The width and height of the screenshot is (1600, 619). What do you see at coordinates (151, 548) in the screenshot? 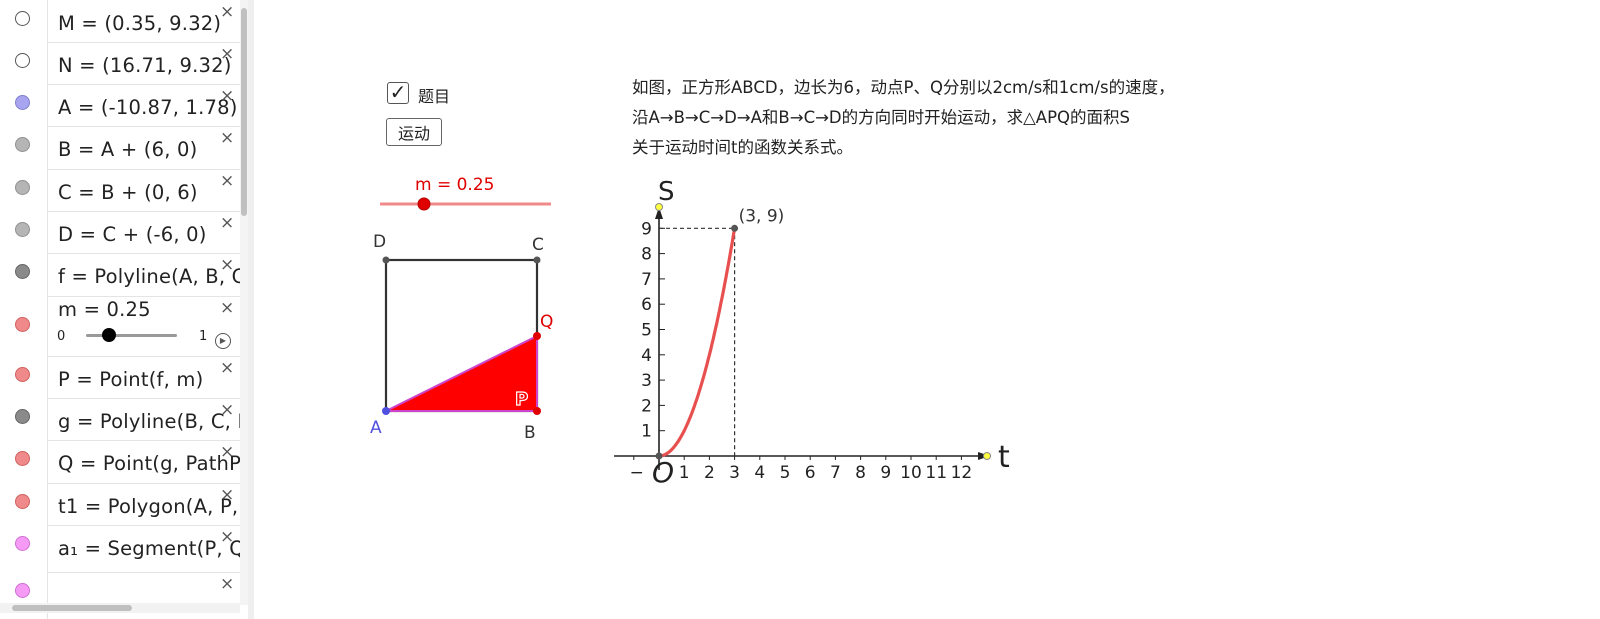
I see `algebra-expression: a₁ = Segment(P, Q` at bounding box center [151, 548].